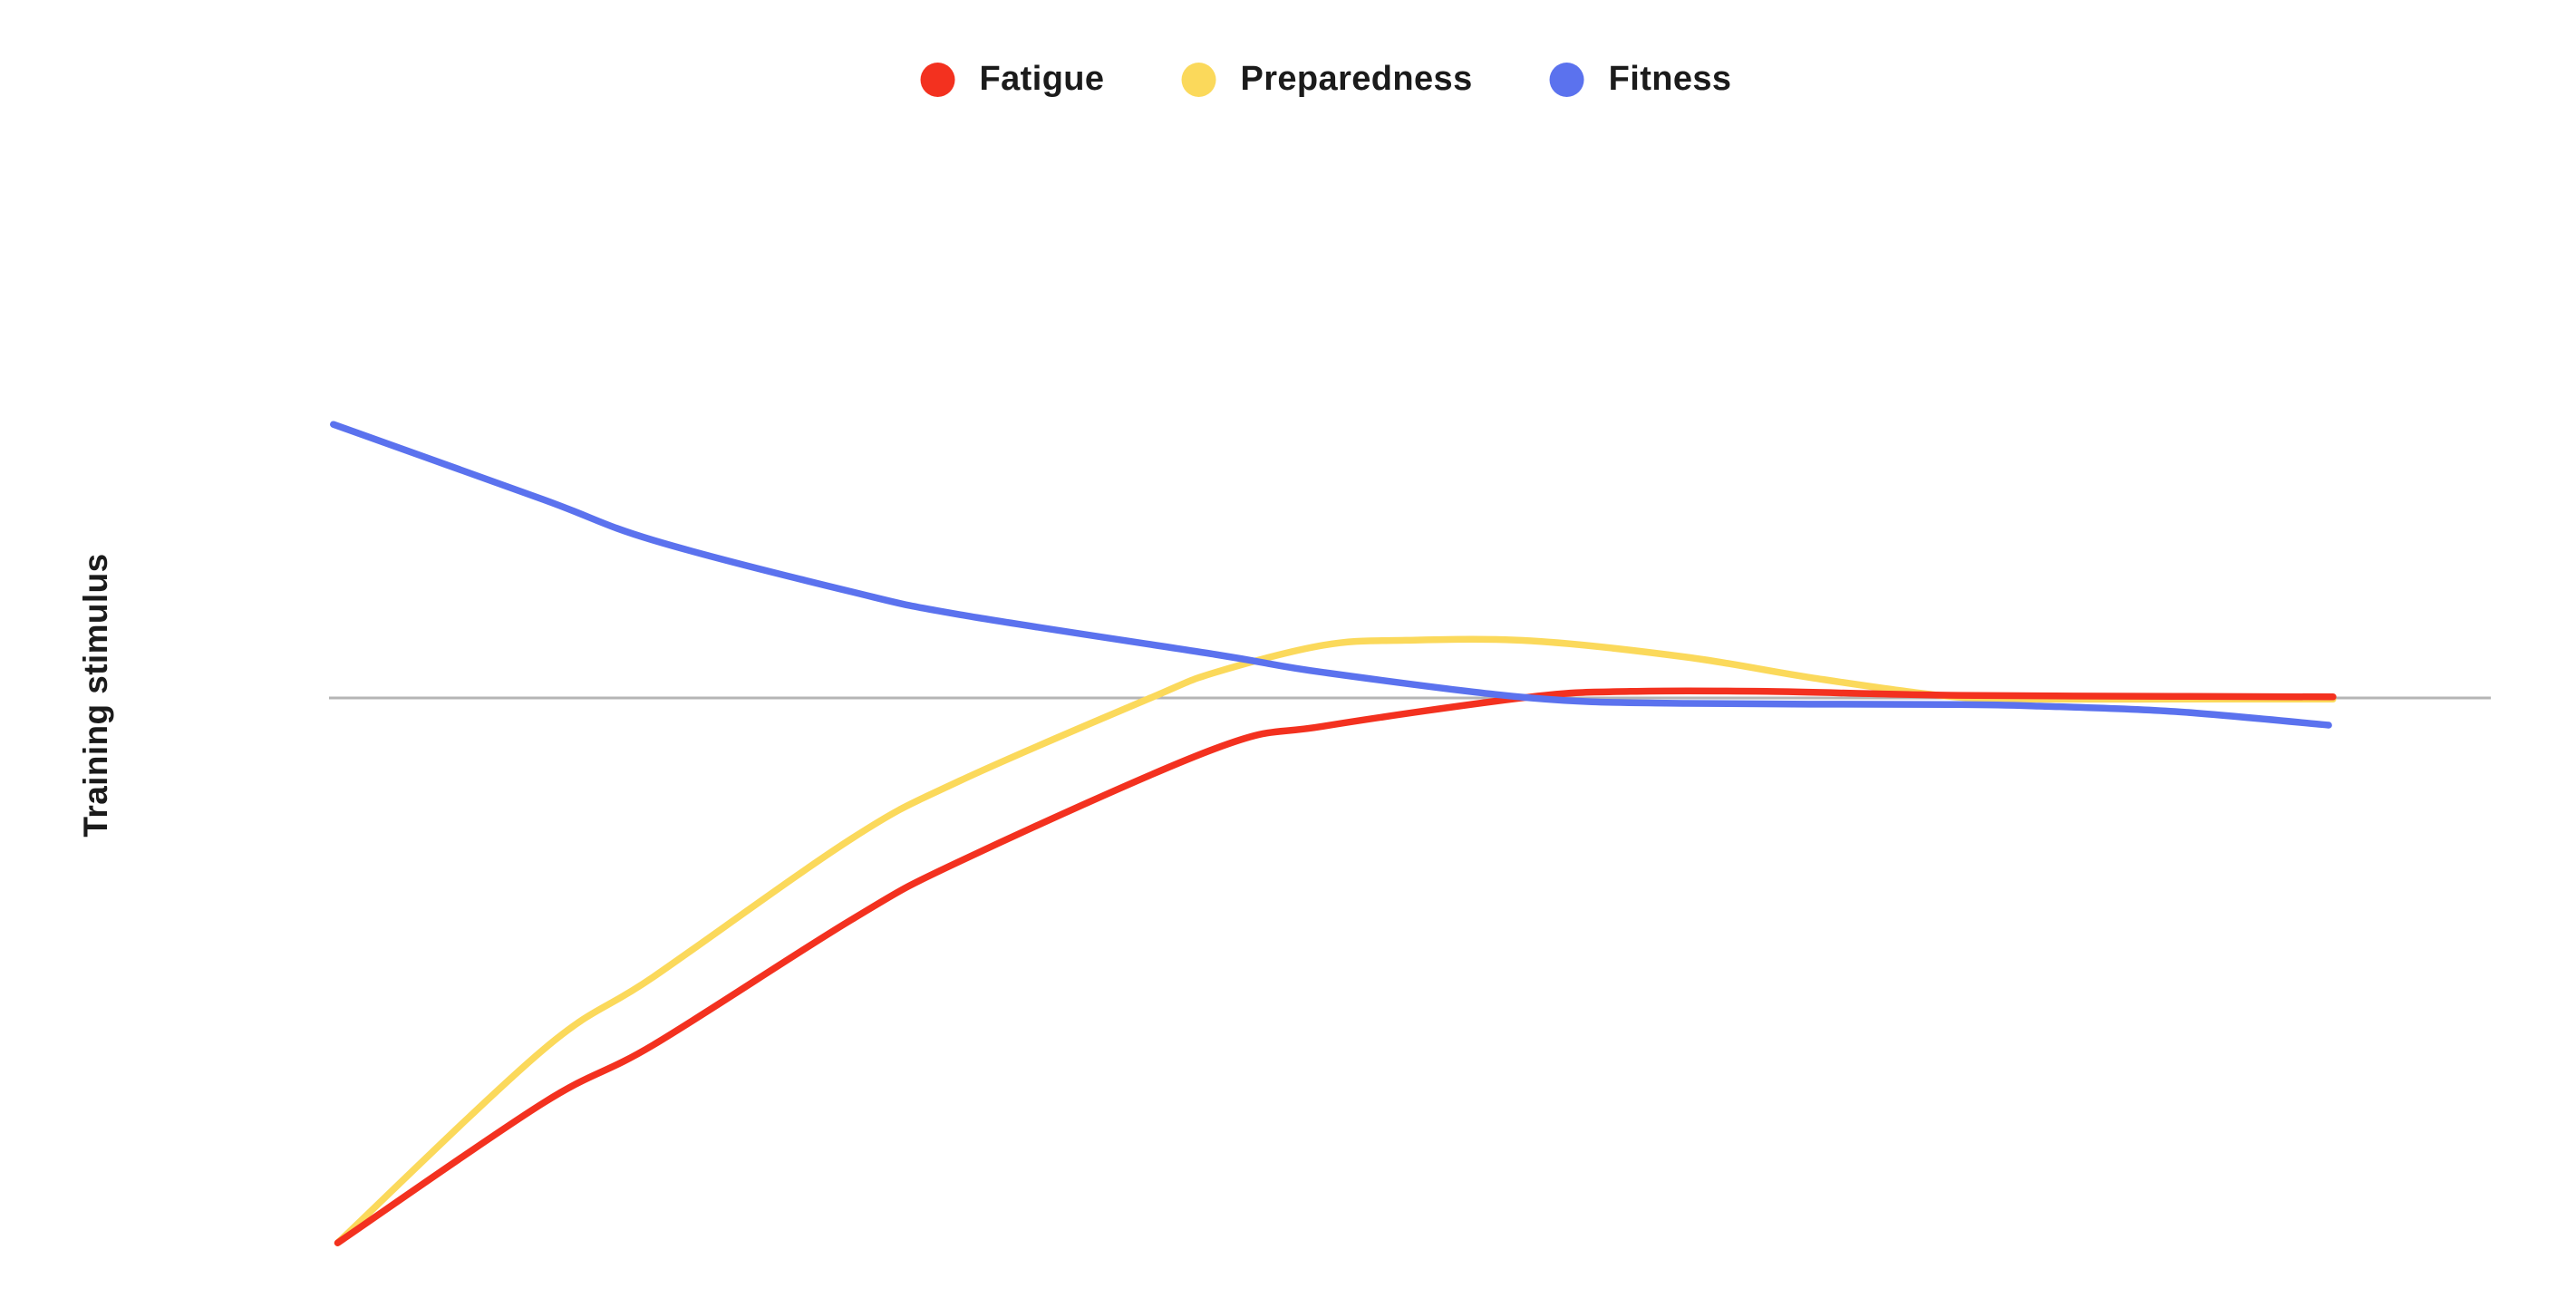 Image resolution: width=2576 pixels, height=1298 pixels. I want to click on y-axis-label: Training stimulus, so click(95, 695).